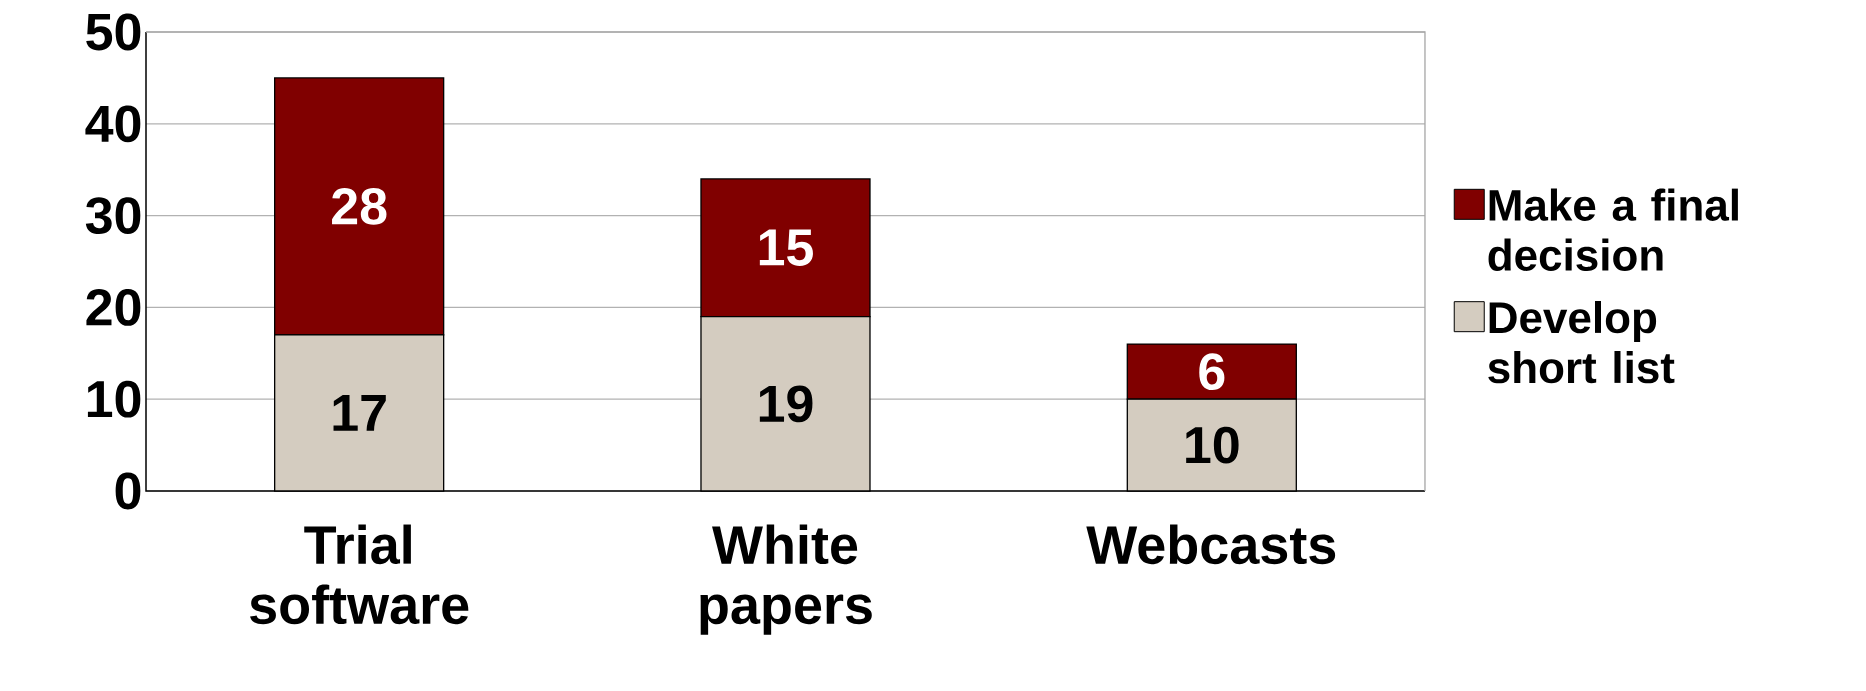 Image resolution: width=1866 pixels, height=691 pixels. What do you see at coordinates (786, 404) in the screenshot?
I see `data-label: 19` at bounding box center [786, 404].